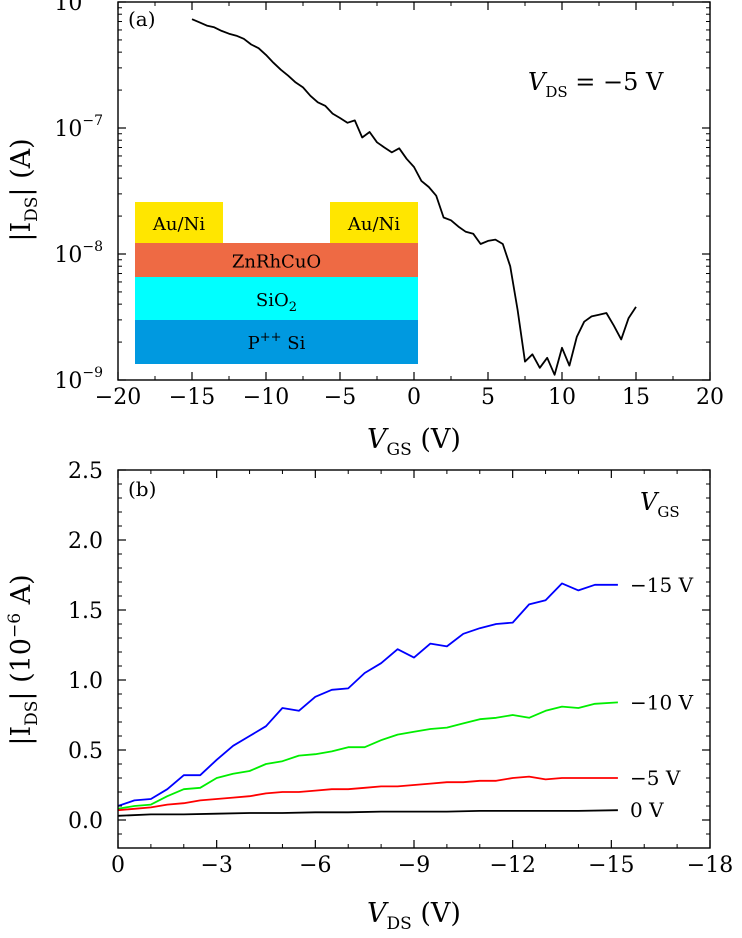  What do you see at coordinates (414, 865) in the screenshot?
I see `x-tick-label: −9` at bounding box center [414, 865].